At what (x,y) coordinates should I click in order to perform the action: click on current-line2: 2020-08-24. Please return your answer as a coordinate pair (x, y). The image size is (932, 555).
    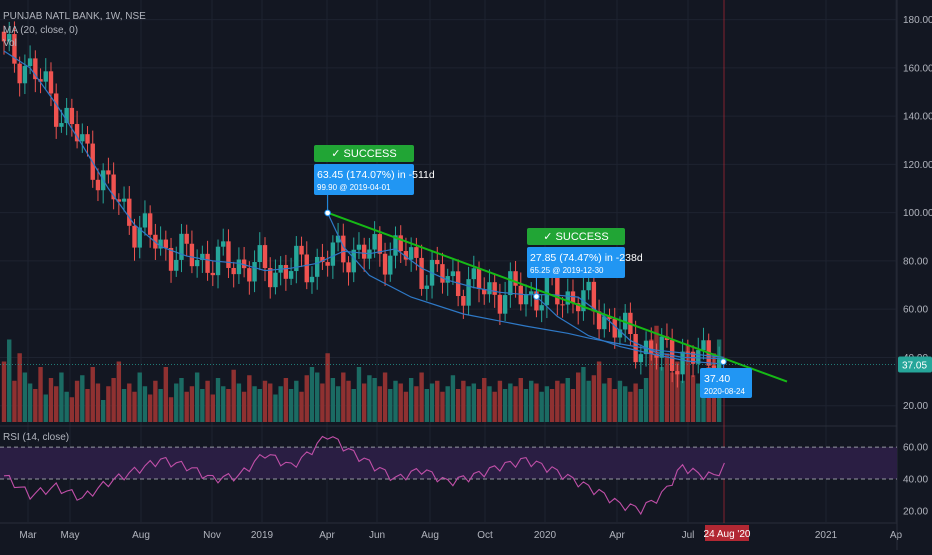
    Looking at the image, I should click on (724, 391).